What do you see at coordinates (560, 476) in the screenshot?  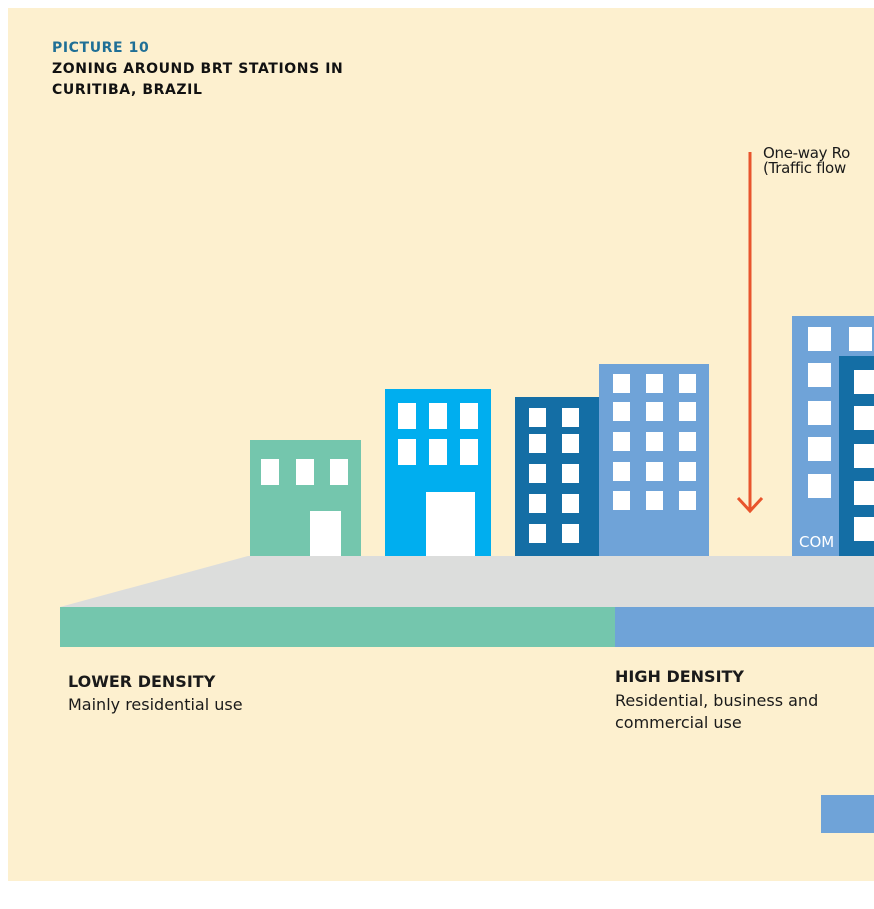 I see `building-tower-navy` at bounding box center [560, 476].